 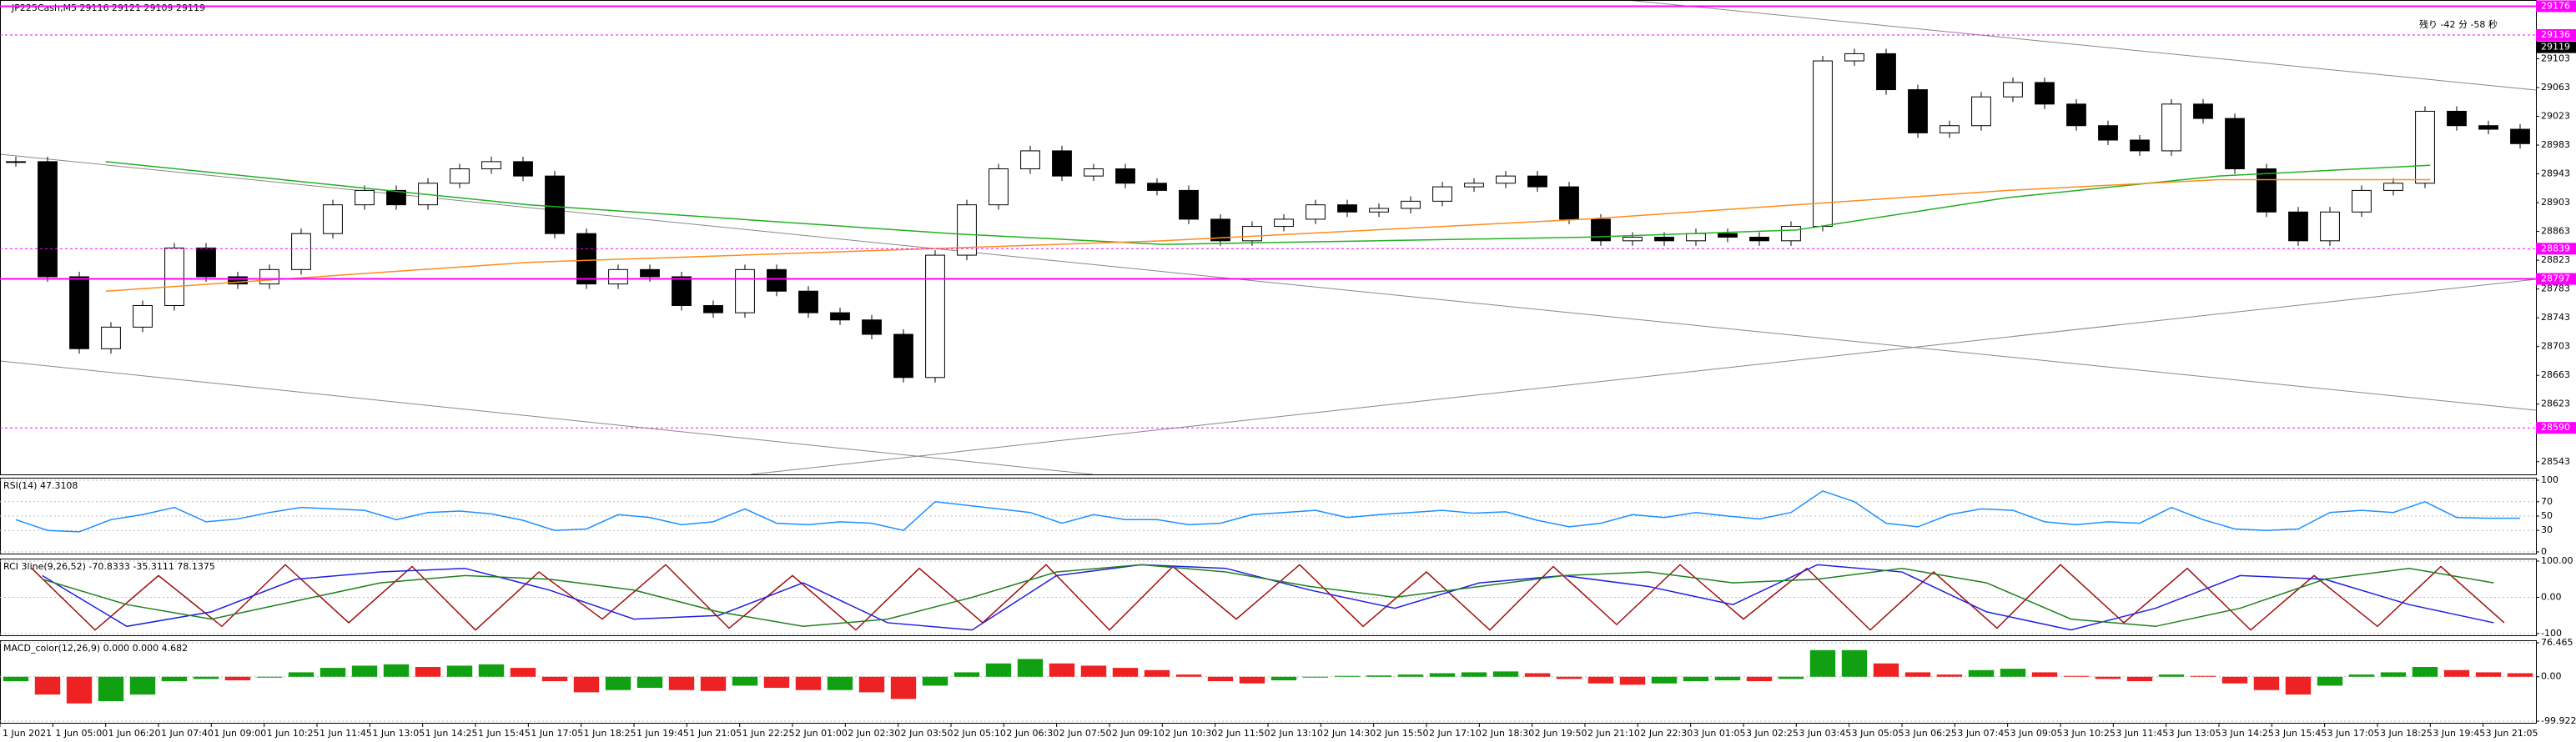 What do you see at coordinates (2549, 479) in the screenshot?
I see `y-tick-label: 100` at bounding box center [2549, 479].